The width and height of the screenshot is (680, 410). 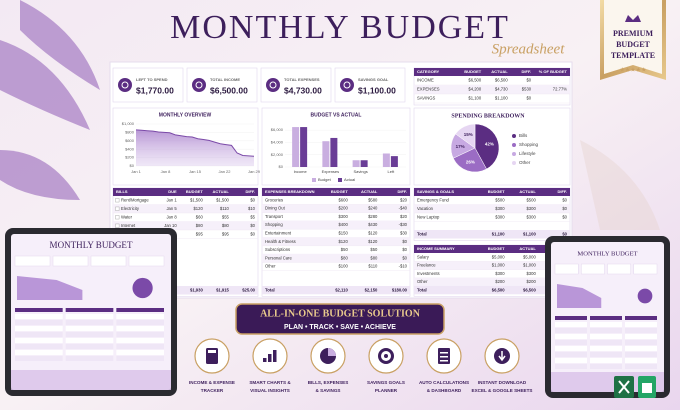 I want to click on feature-label: TRACKER, so click(x=212, y=390).